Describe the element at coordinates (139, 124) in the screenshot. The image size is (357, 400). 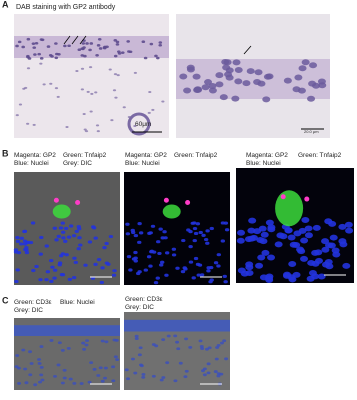
I see `gland` at that location.